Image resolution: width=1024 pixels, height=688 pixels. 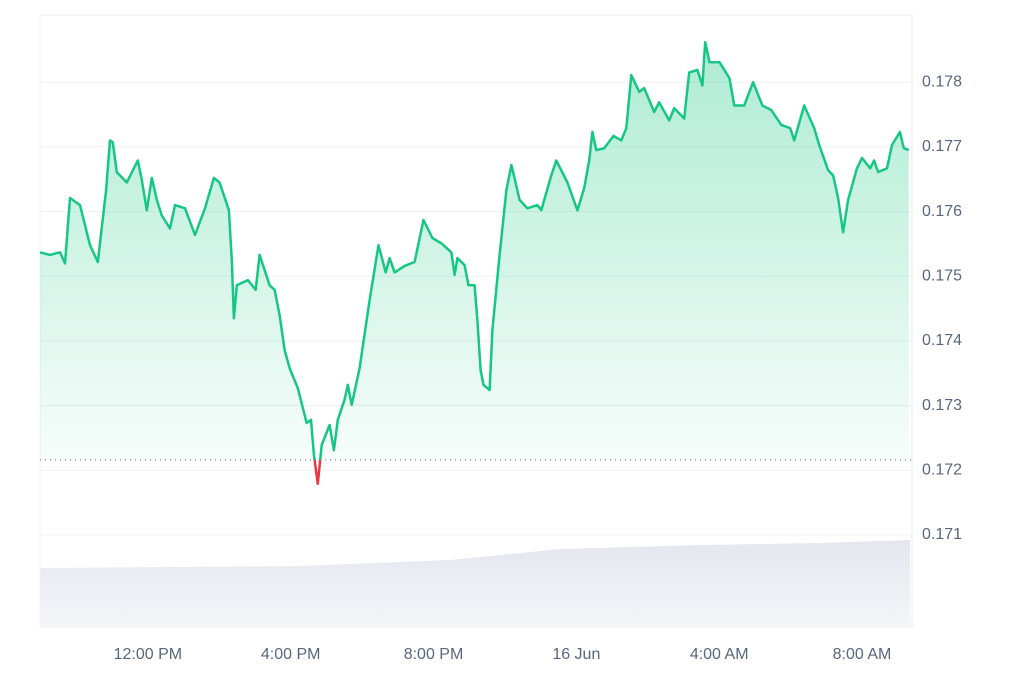 What do you see at coordinates (475, 584) in the screenshot?
I see `volume-area` at bounding box center [475, 584].